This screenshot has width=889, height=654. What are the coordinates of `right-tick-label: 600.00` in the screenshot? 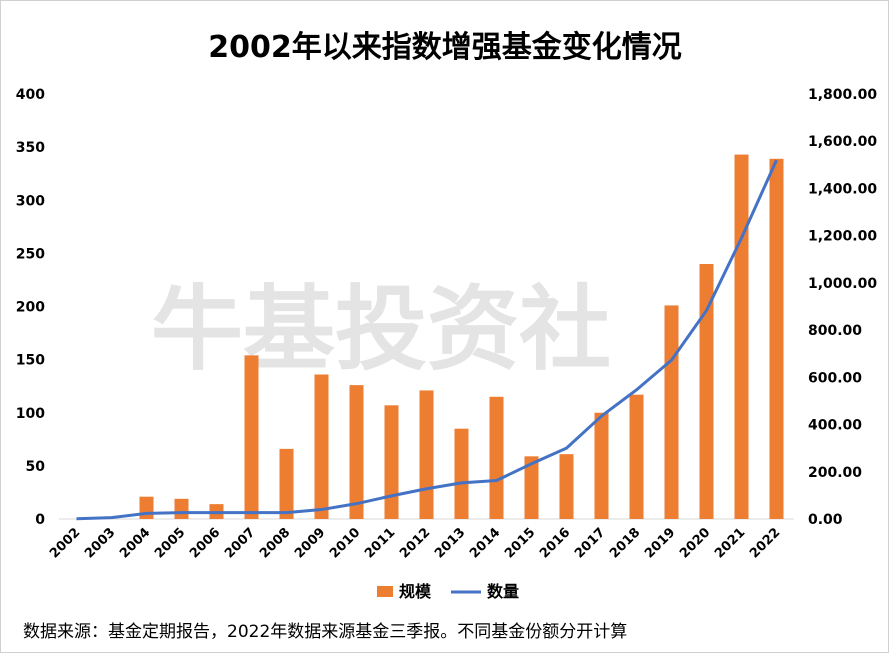 It's located at (835, 378).